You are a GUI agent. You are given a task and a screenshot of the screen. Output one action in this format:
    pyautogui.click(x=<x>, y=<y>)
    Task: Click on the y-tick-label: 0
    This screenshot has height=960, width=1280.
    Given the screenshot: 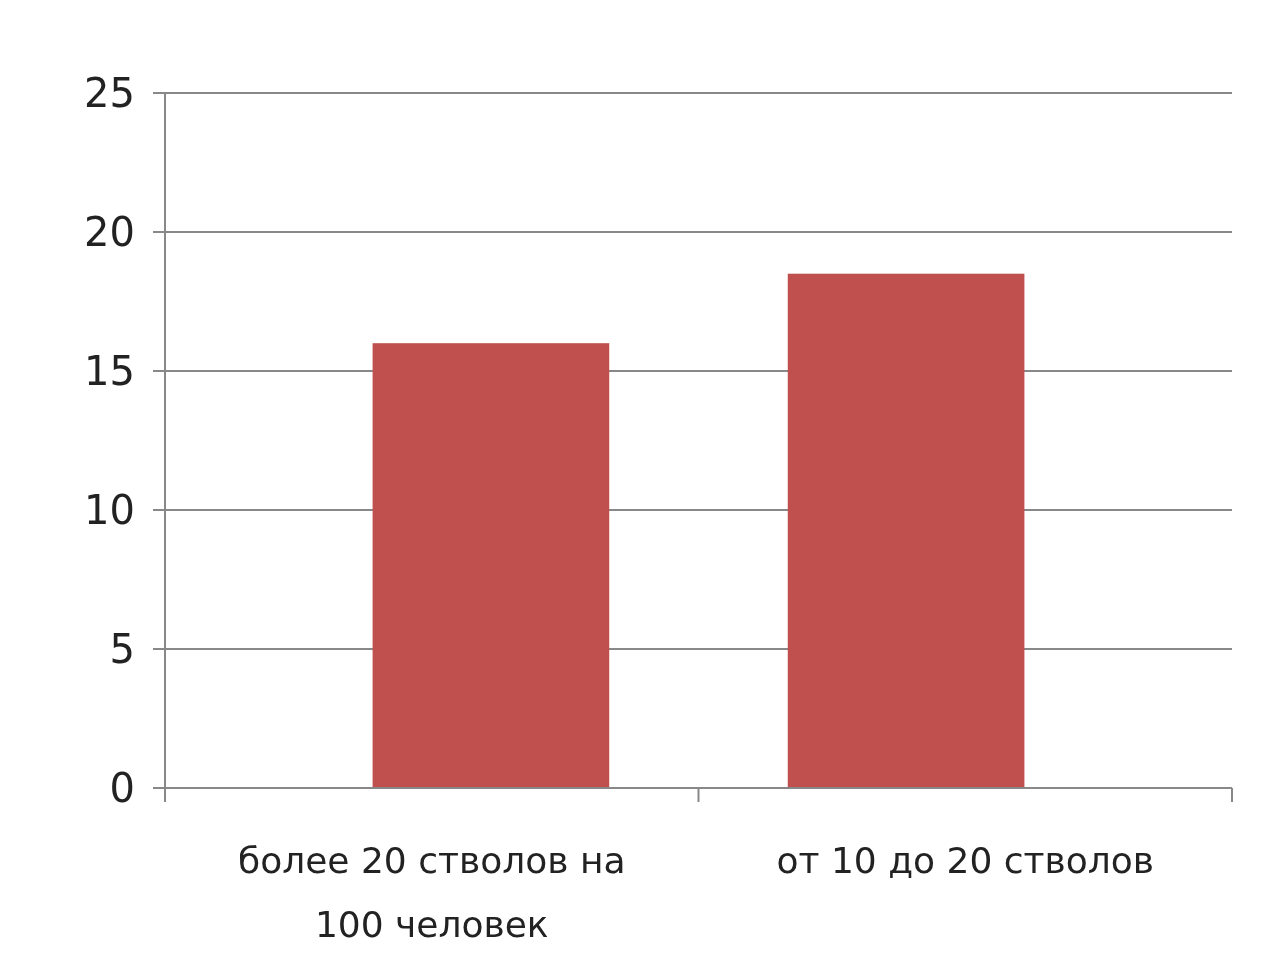 What is the action you would take?
    pyautogui.click(x=122, y=788)
    